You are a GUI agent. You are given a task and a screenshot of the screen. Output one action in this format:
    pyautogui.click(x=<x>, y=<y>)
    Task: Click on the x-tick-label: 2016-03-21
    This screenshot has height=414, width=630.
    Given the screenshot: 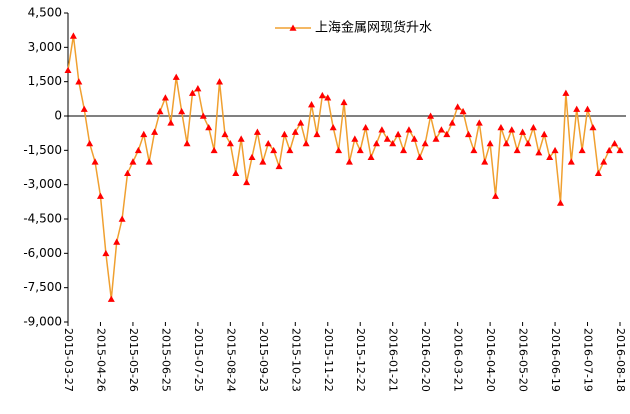 What is the action you would take?
    pyautogui.click(x=458, y=360)
    